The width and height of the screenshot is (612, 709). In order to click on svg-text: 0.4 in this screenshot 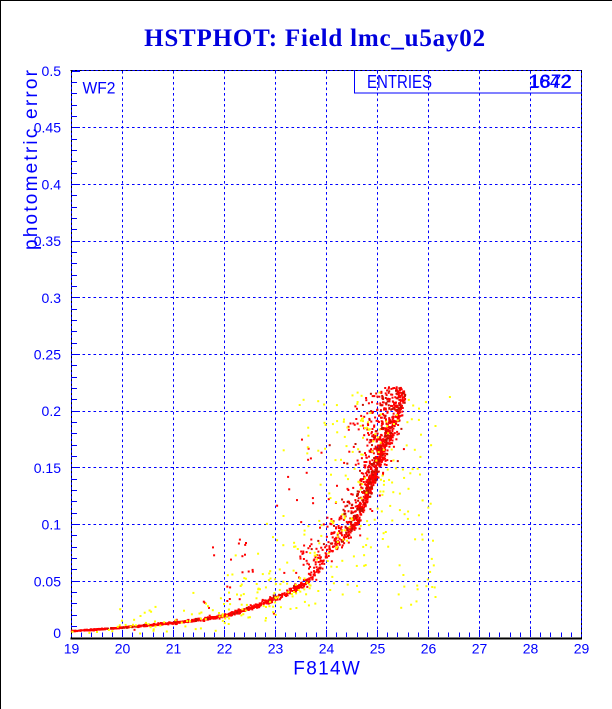, I will do `click(52, 184)`.